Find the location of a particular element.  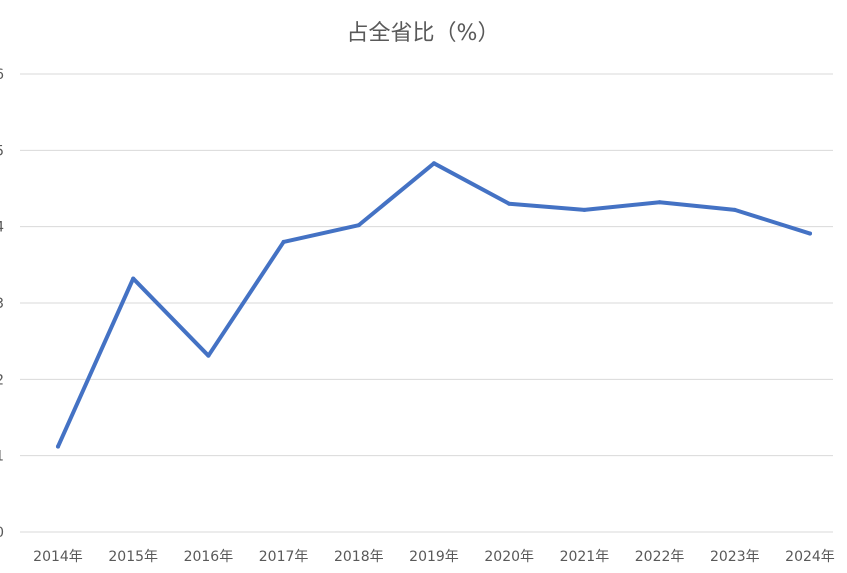

x-tick-label: 2018年 is located at coordinates (359, 557).